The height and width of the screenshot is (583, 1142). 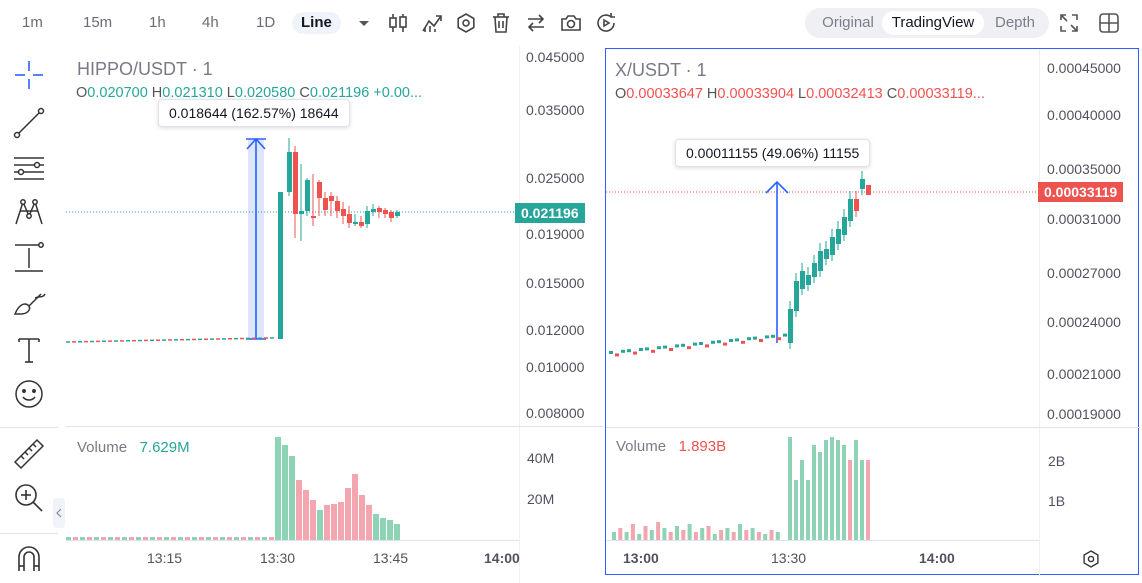 What do you see at coordinates (316, 23) in the screenshot?
I see `chart-type-line: Line` at bounding box center [316, 23].